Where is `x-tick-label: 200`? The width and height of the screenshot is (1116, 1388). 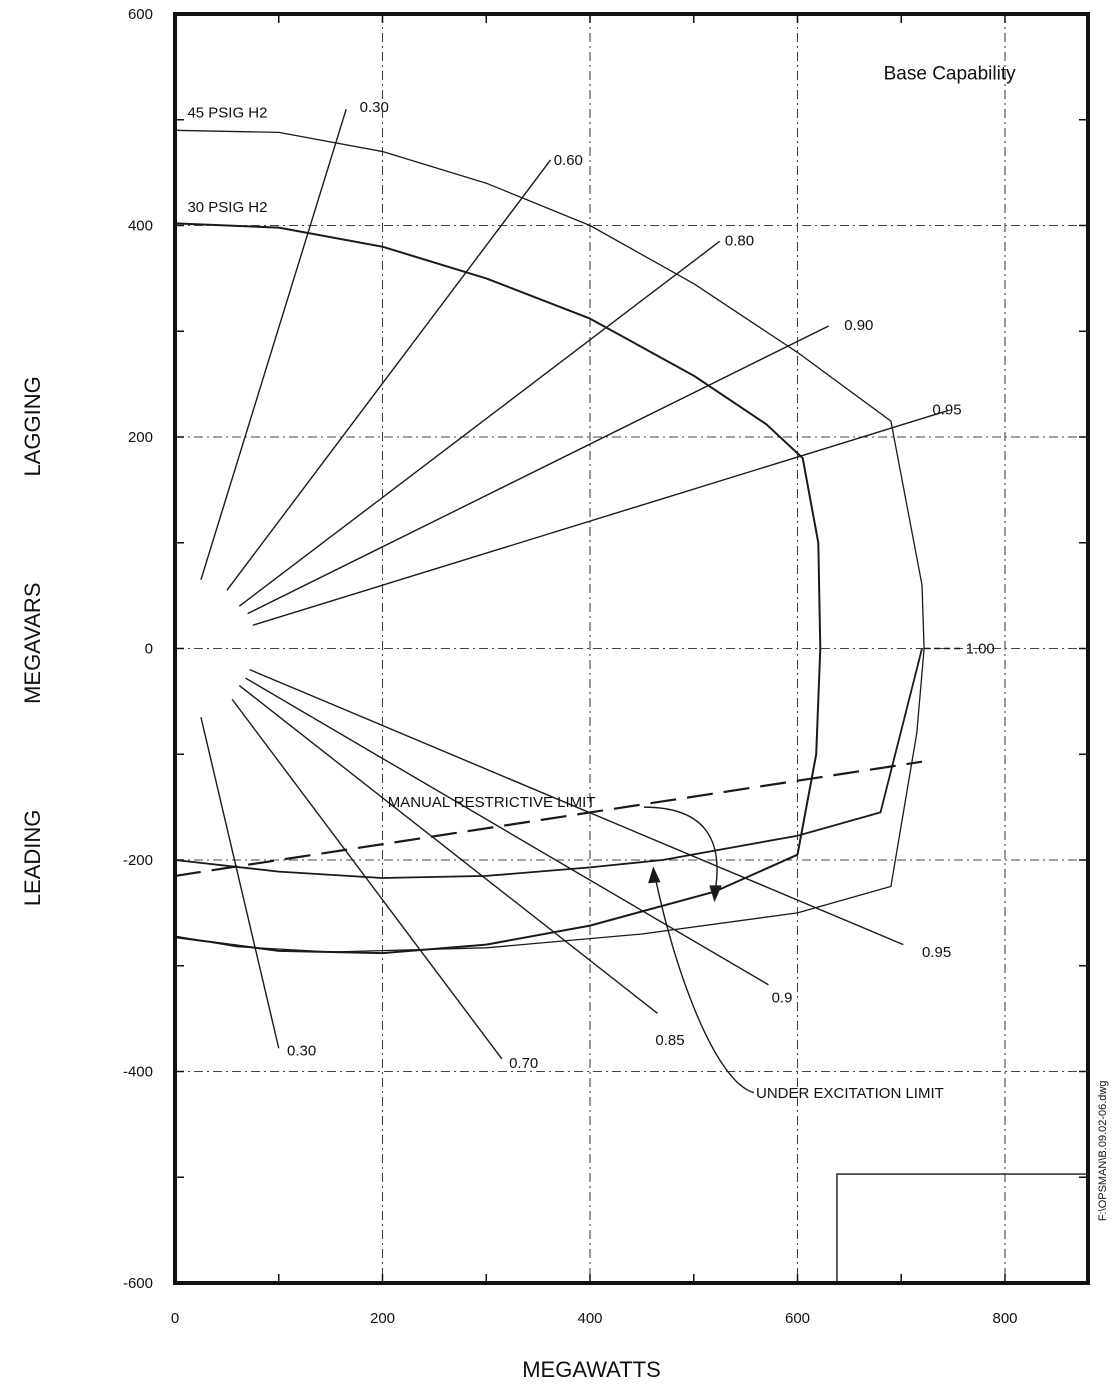 x-tick-label: 200 is located at coordinates (382, 1318).